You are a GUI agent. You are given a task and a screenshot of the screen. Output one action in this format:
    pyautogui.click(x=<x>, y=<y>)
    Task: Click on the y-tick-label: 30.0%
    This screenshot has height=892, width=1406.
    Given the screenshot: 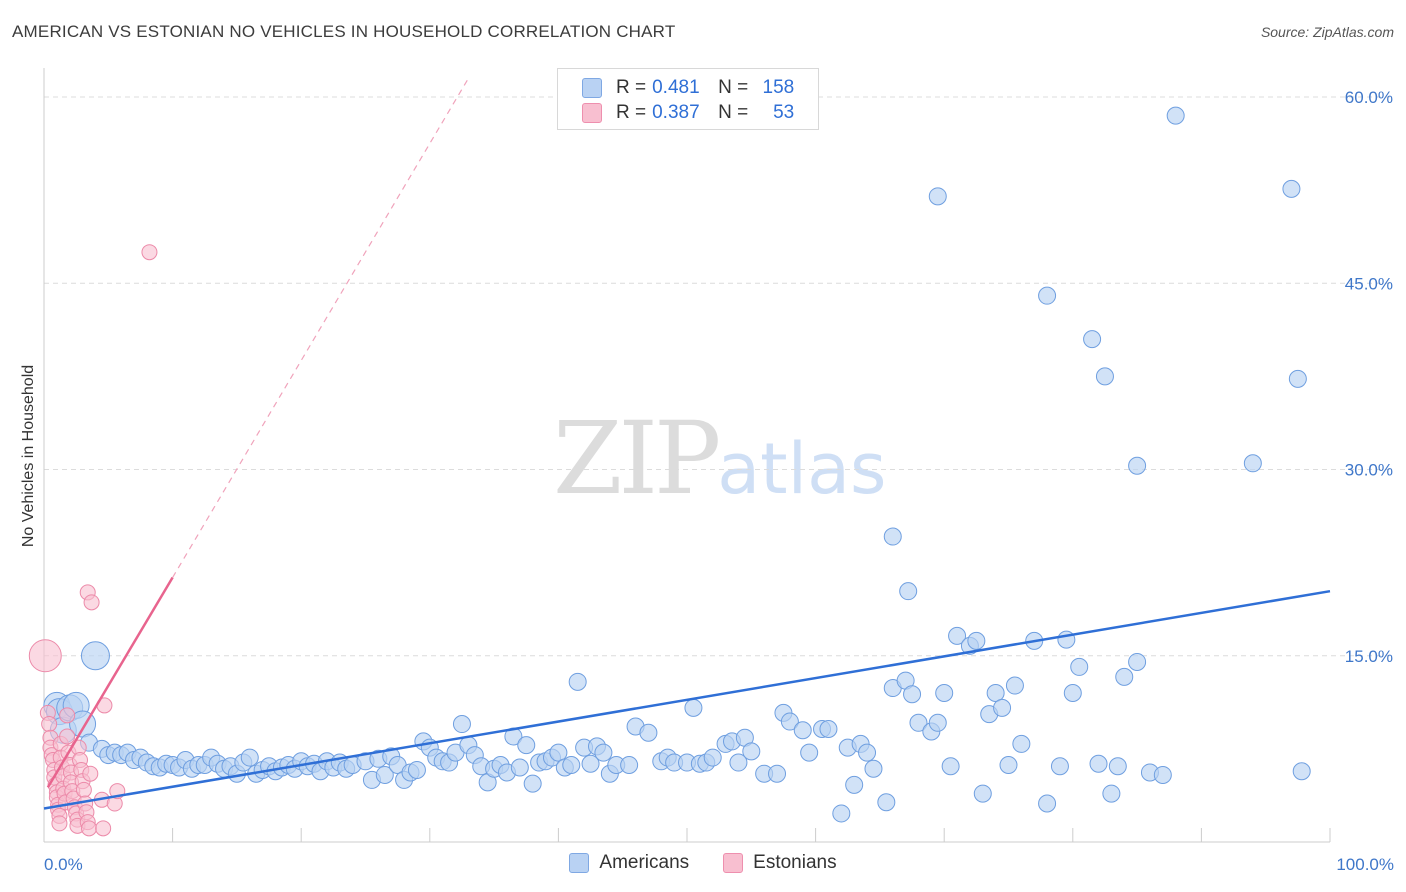 What is the action you would take?
    pyautogui.click(x=1369, y=470)
    